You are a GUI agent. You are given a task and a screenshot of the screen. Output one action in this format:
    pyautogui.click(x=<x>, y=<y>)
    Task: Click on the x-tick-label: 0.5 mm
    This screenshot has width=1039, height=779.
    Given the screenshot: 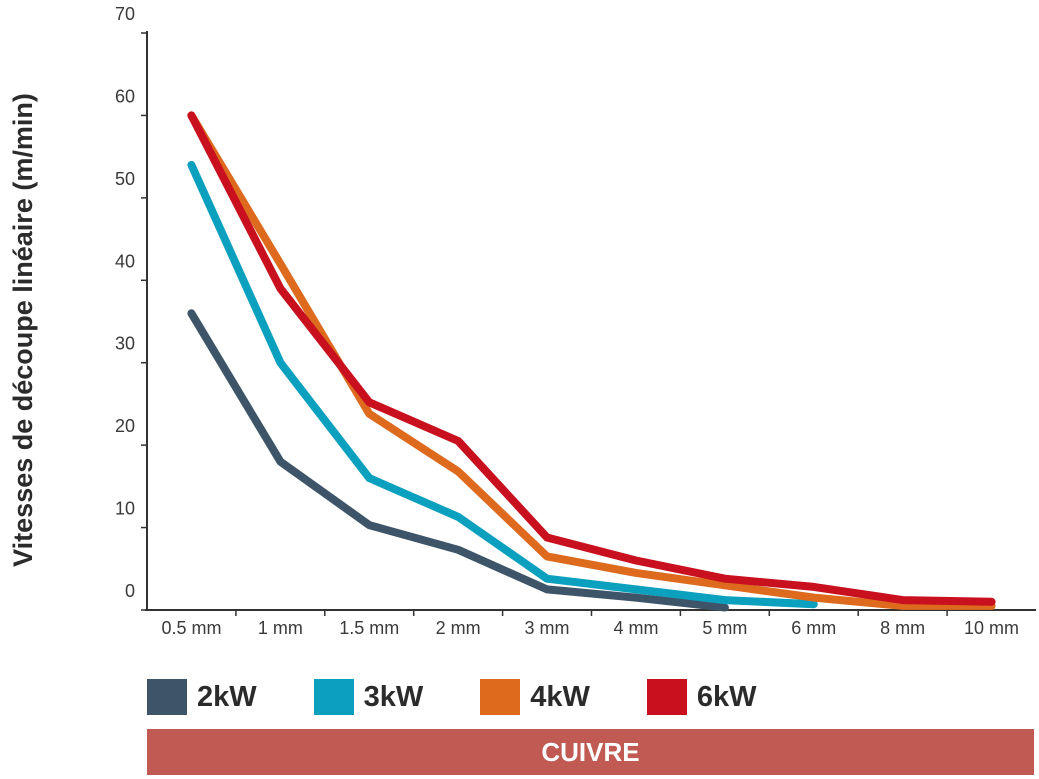 What is the action you would take?
    pyautogui.click(x=191, y=628)
    